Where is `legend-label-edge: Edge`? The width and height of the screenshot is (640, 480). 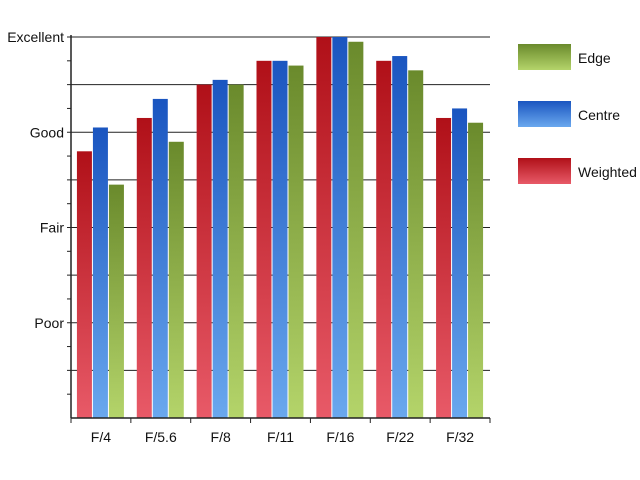
legend-label-edge: Edge is located at coordinates (594, 58).